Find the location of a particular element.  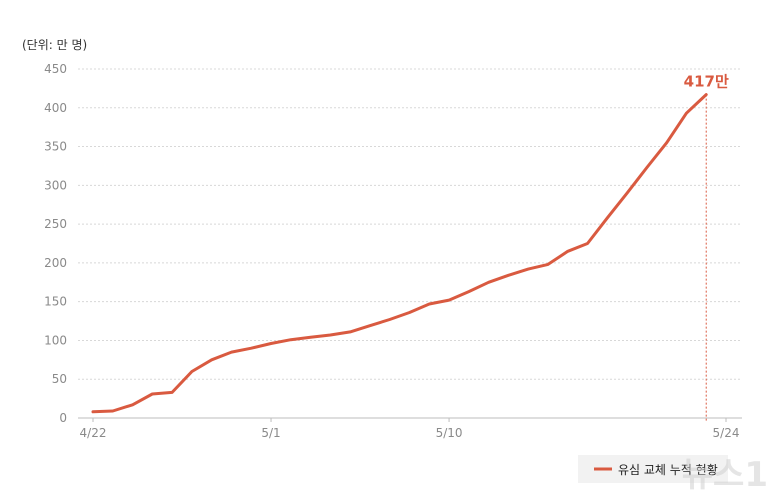

y-axis-ticks: 0 50 100 150 200 250 300 350 400 450 is located at coordinates (55, 243).